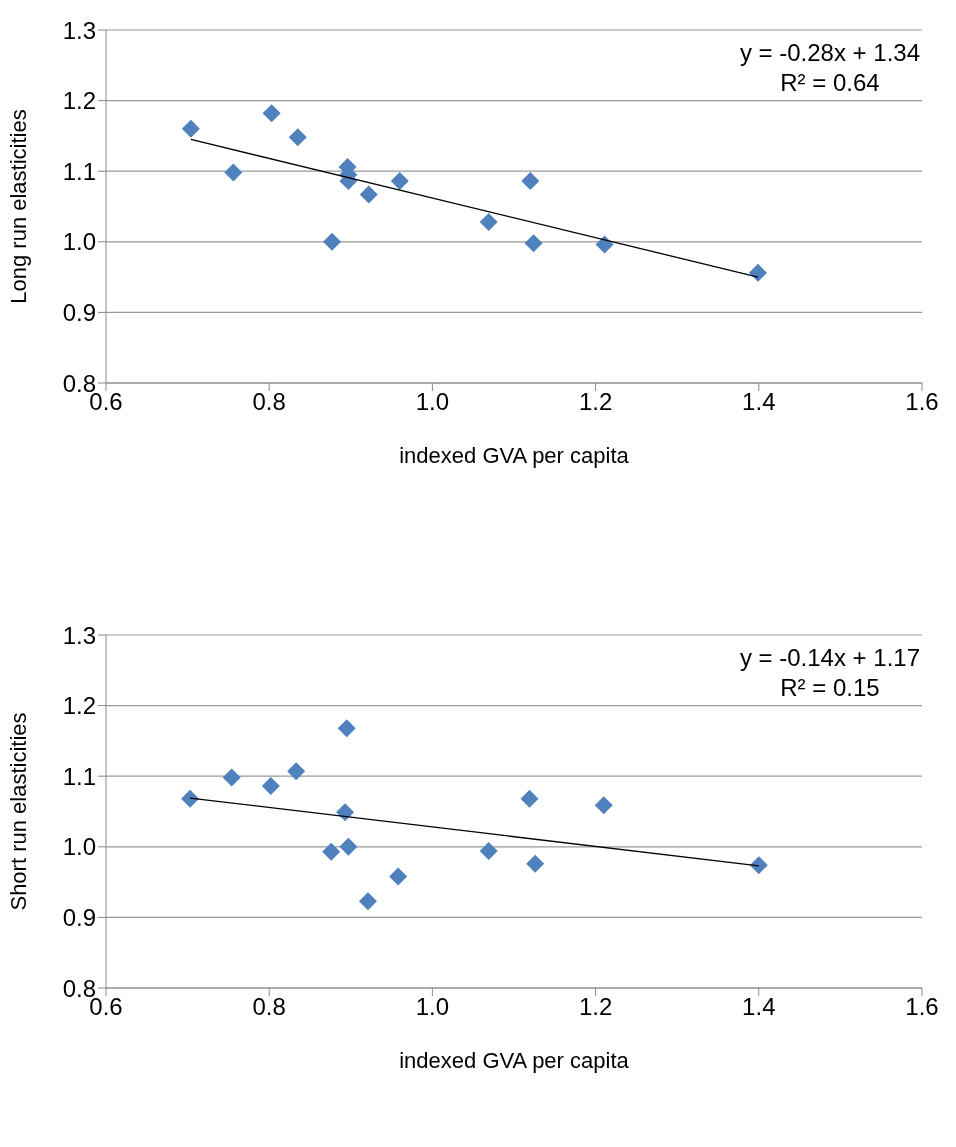  I want to click on annotation: y = -0.28x + 1.34, so click(829, 53).